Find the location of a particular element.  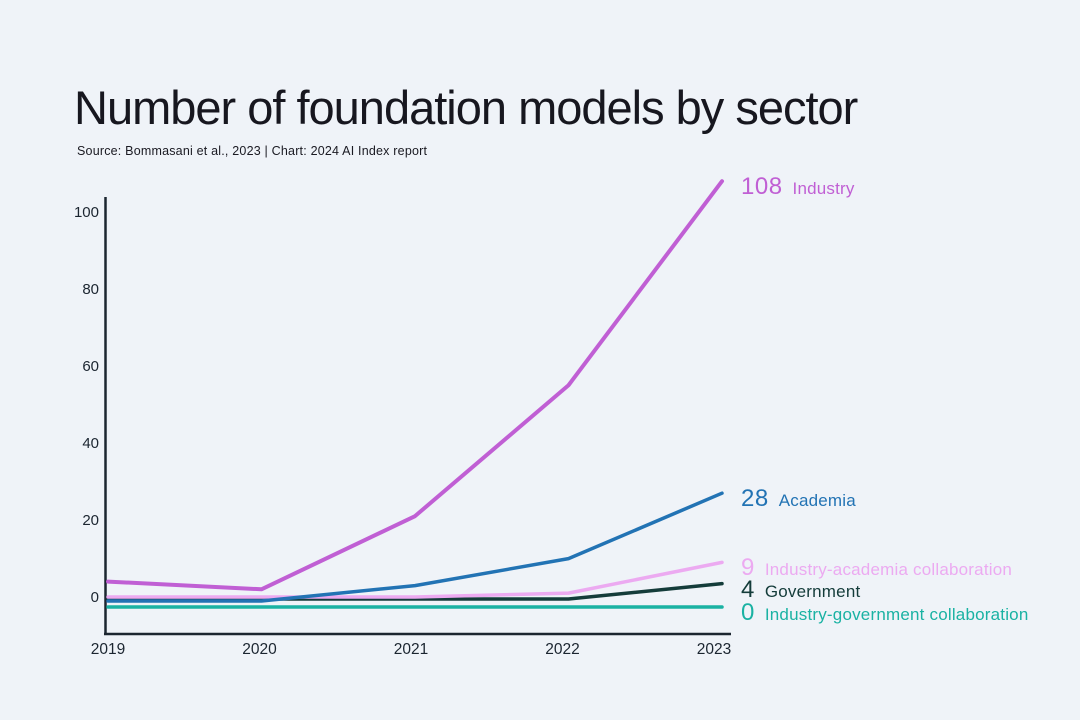

end-label-series-name: Industry is located at coordinates (823, 189).